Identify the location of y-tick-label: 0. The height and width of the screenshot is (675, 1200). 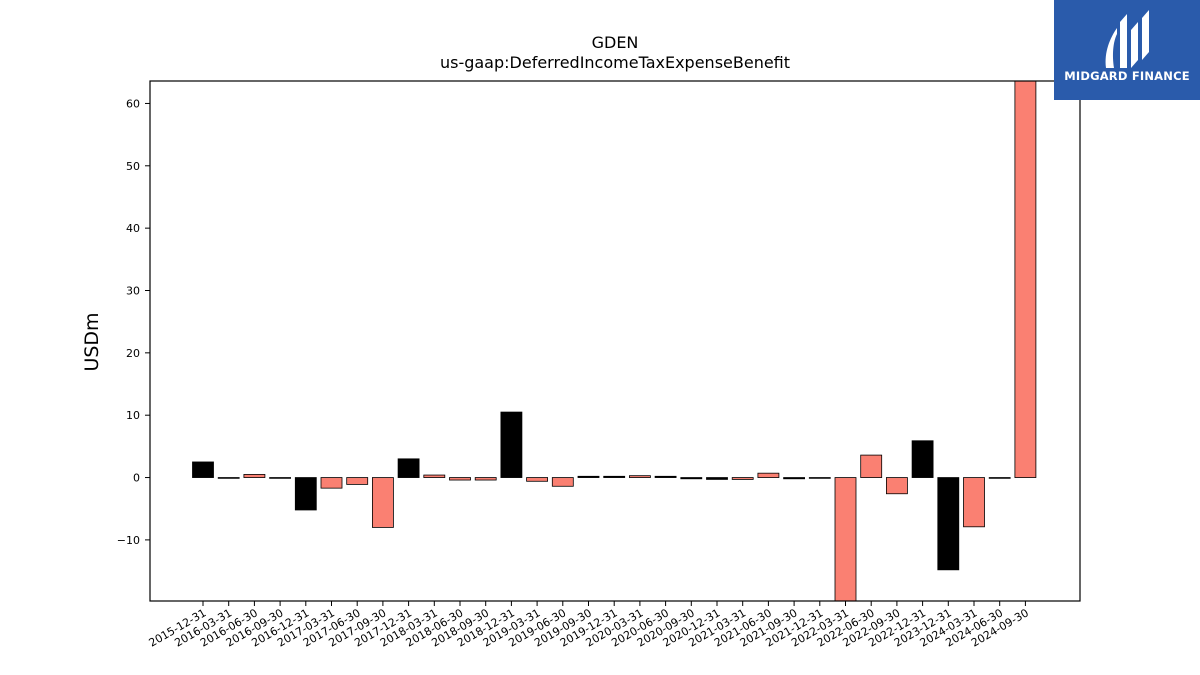
(136, 478).